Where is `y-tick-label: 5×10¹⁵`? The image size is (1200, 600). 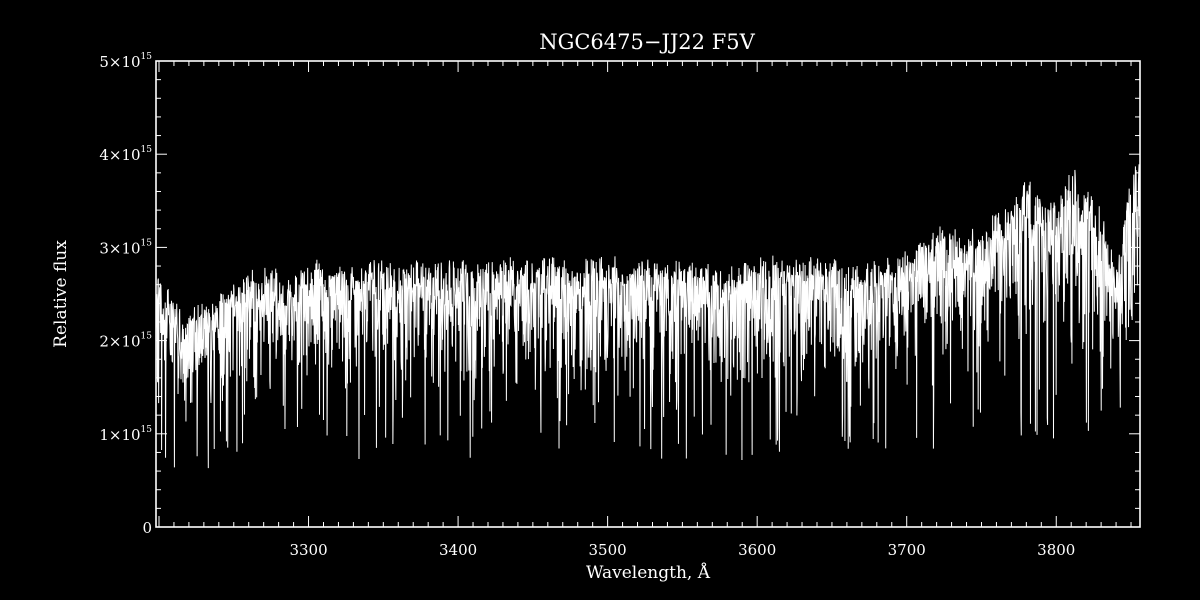
y-tick-label: 5×10¹⁵ is located at coordinates (125, 61).